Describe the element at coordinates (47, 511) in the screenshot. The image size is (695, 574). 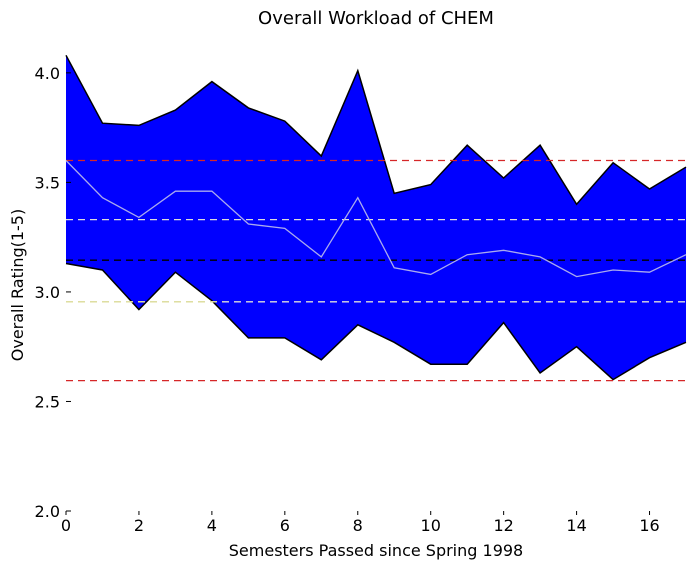
I see `y-tick-label: 2.0` at that location.